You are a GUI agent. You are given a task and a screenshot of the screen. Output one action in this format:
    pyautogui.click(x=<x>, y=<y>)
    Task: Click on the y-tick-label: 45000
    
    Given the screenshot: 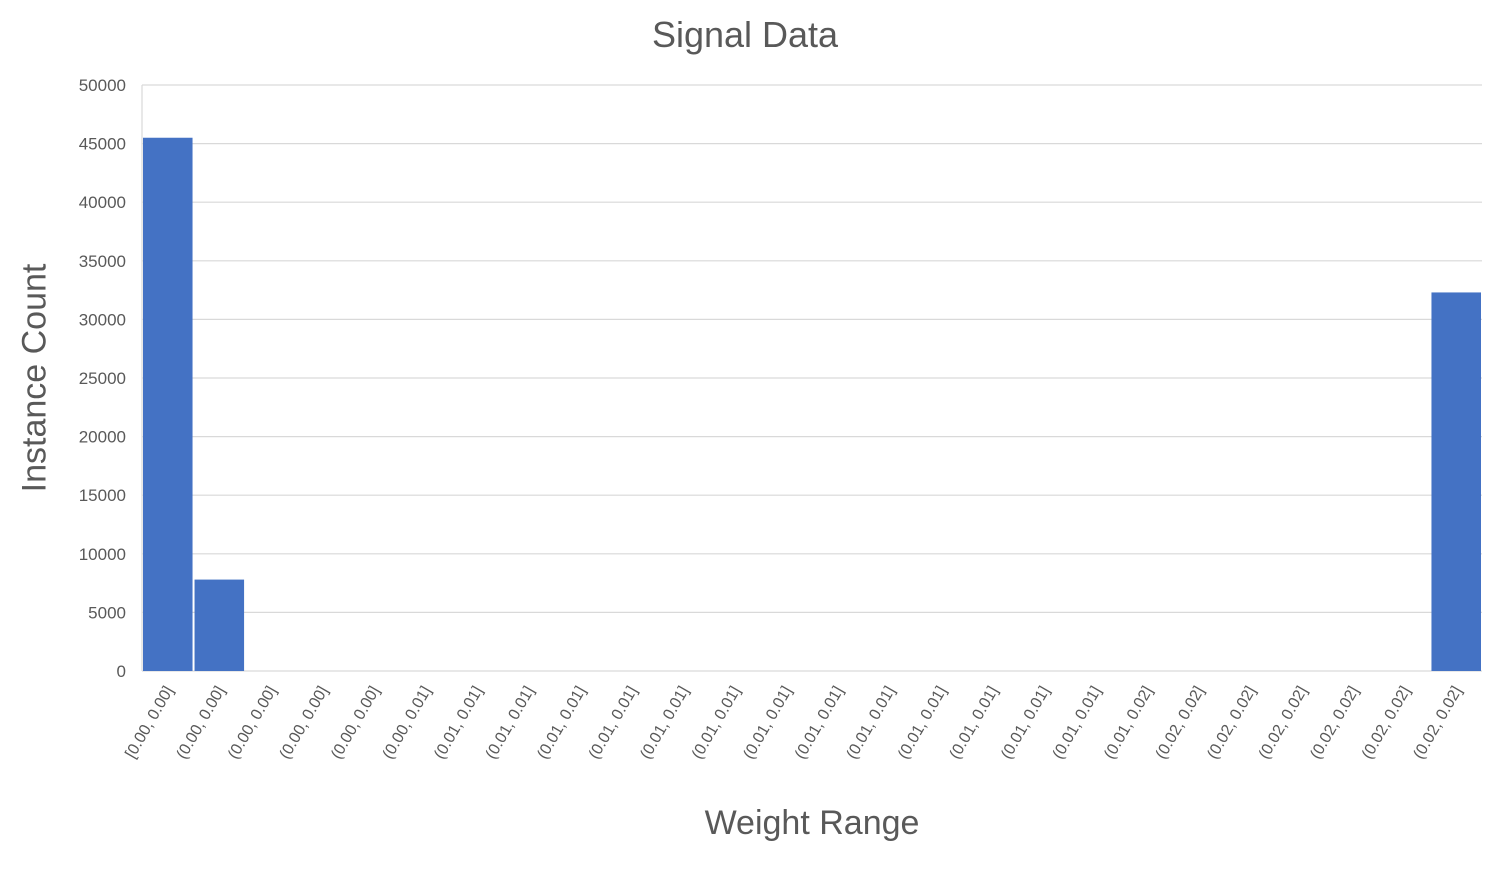 What is the action you would take?
    pyautogui.click(x=102, y=144)
    